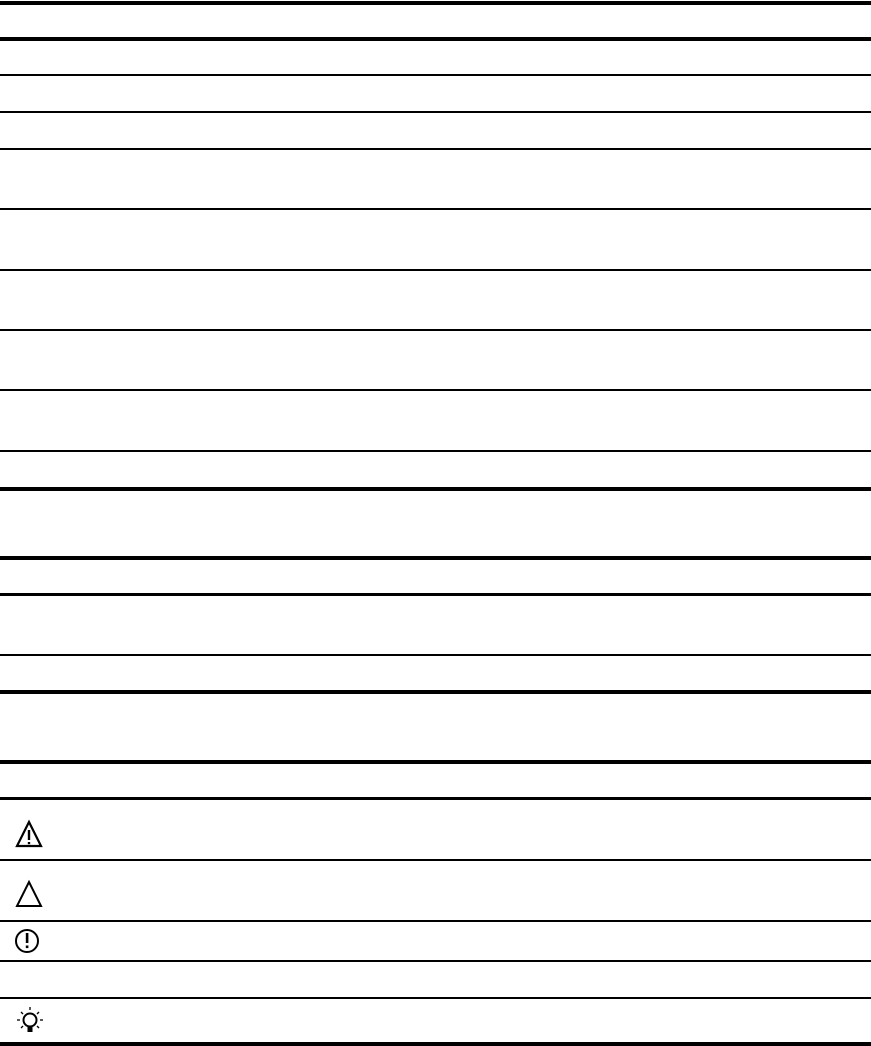  What do you see at coordinates (27, 941) in the screenshot?
I see `important-icon` at bounding box center [27, 941].